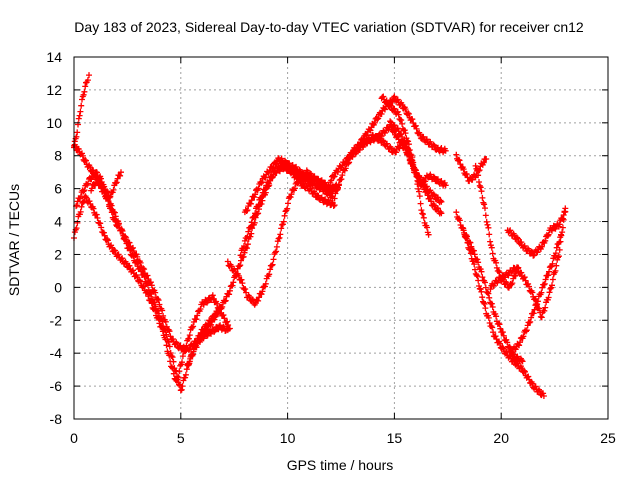  Describe the element at coordinates (395, 438) in the screenshot. I see `x-tick-label: 15` at that location.